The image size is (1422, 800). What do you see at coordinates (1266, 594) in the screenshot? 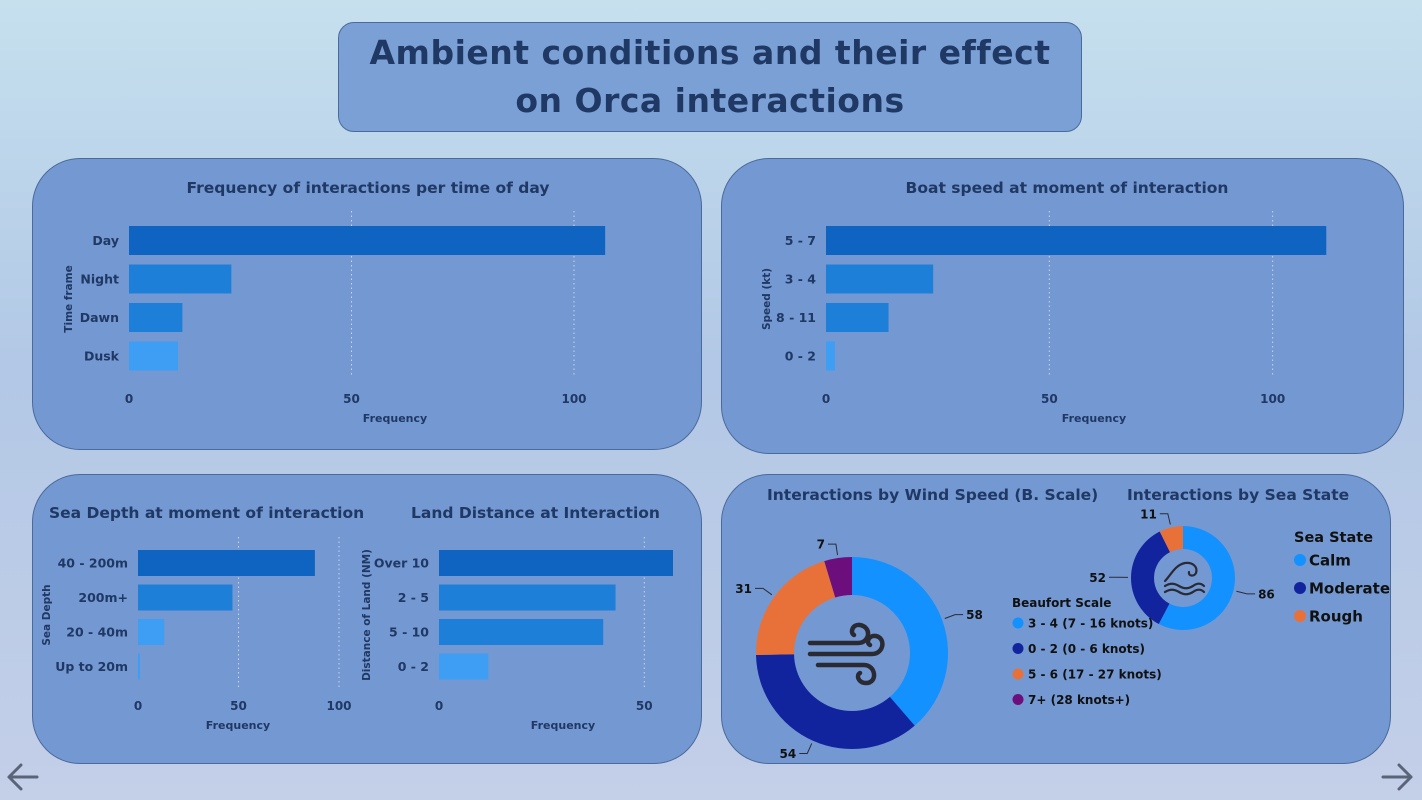
I see `sea-state-data-label: 86` at bounding box center [1266, 594].